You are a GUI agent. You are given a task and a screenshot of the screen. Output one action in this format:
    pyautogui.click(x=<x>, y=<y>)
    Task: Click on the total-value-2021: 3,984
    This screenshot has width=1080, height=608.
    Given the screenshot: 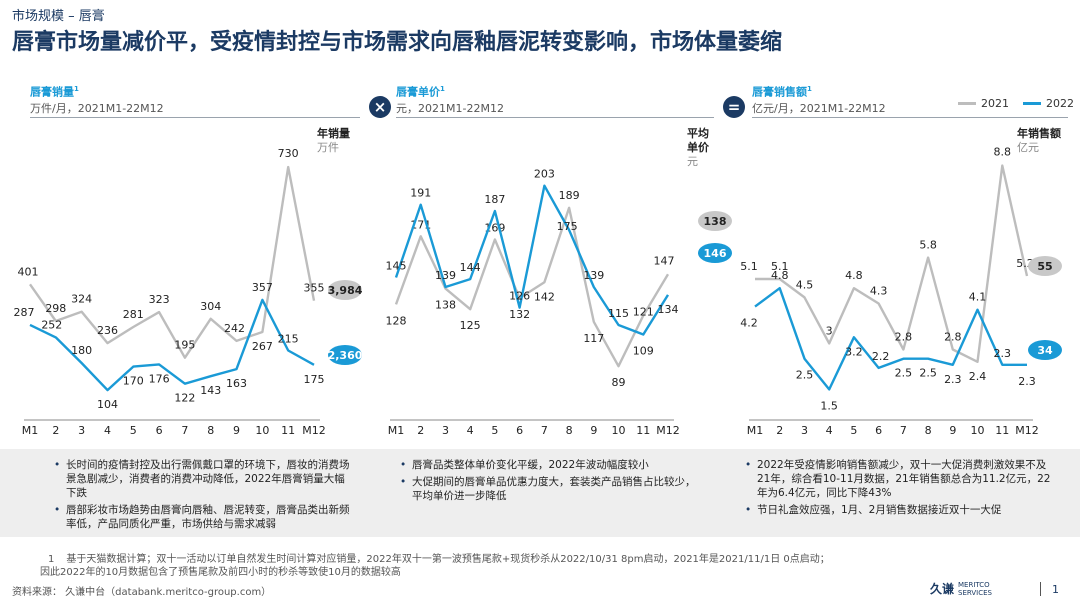 What is the action you would take?
    pyautogui.click(x=345, y=290)
    